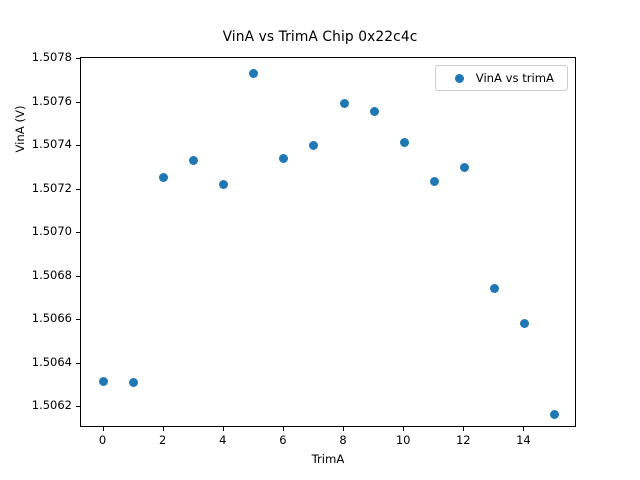 The width and height of the screenshot is (640, 480). What do you see at coordinates (223, 440) in the screenshot?
I see `x-tick-label: 4` at bounding box center [223, 440].